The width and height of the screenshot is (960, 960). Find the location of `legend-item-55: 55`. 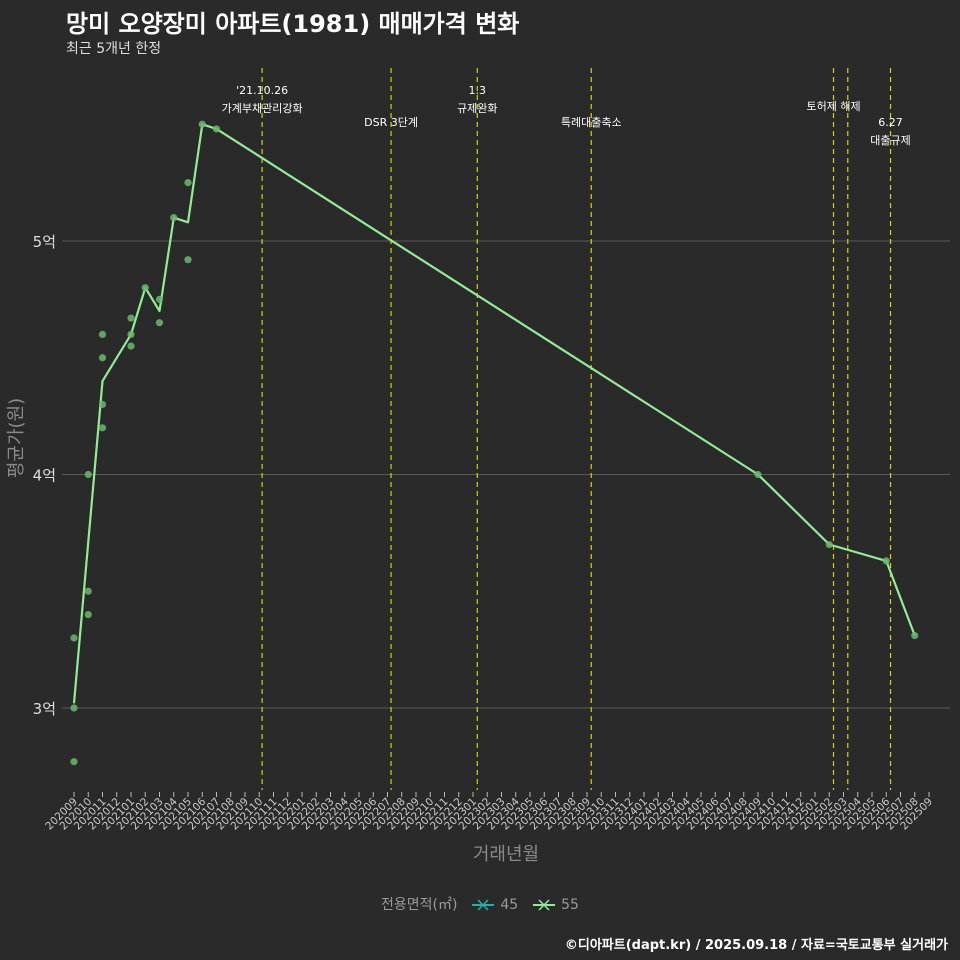

legend-item-55: 55 is located at coordinates (555, 905).